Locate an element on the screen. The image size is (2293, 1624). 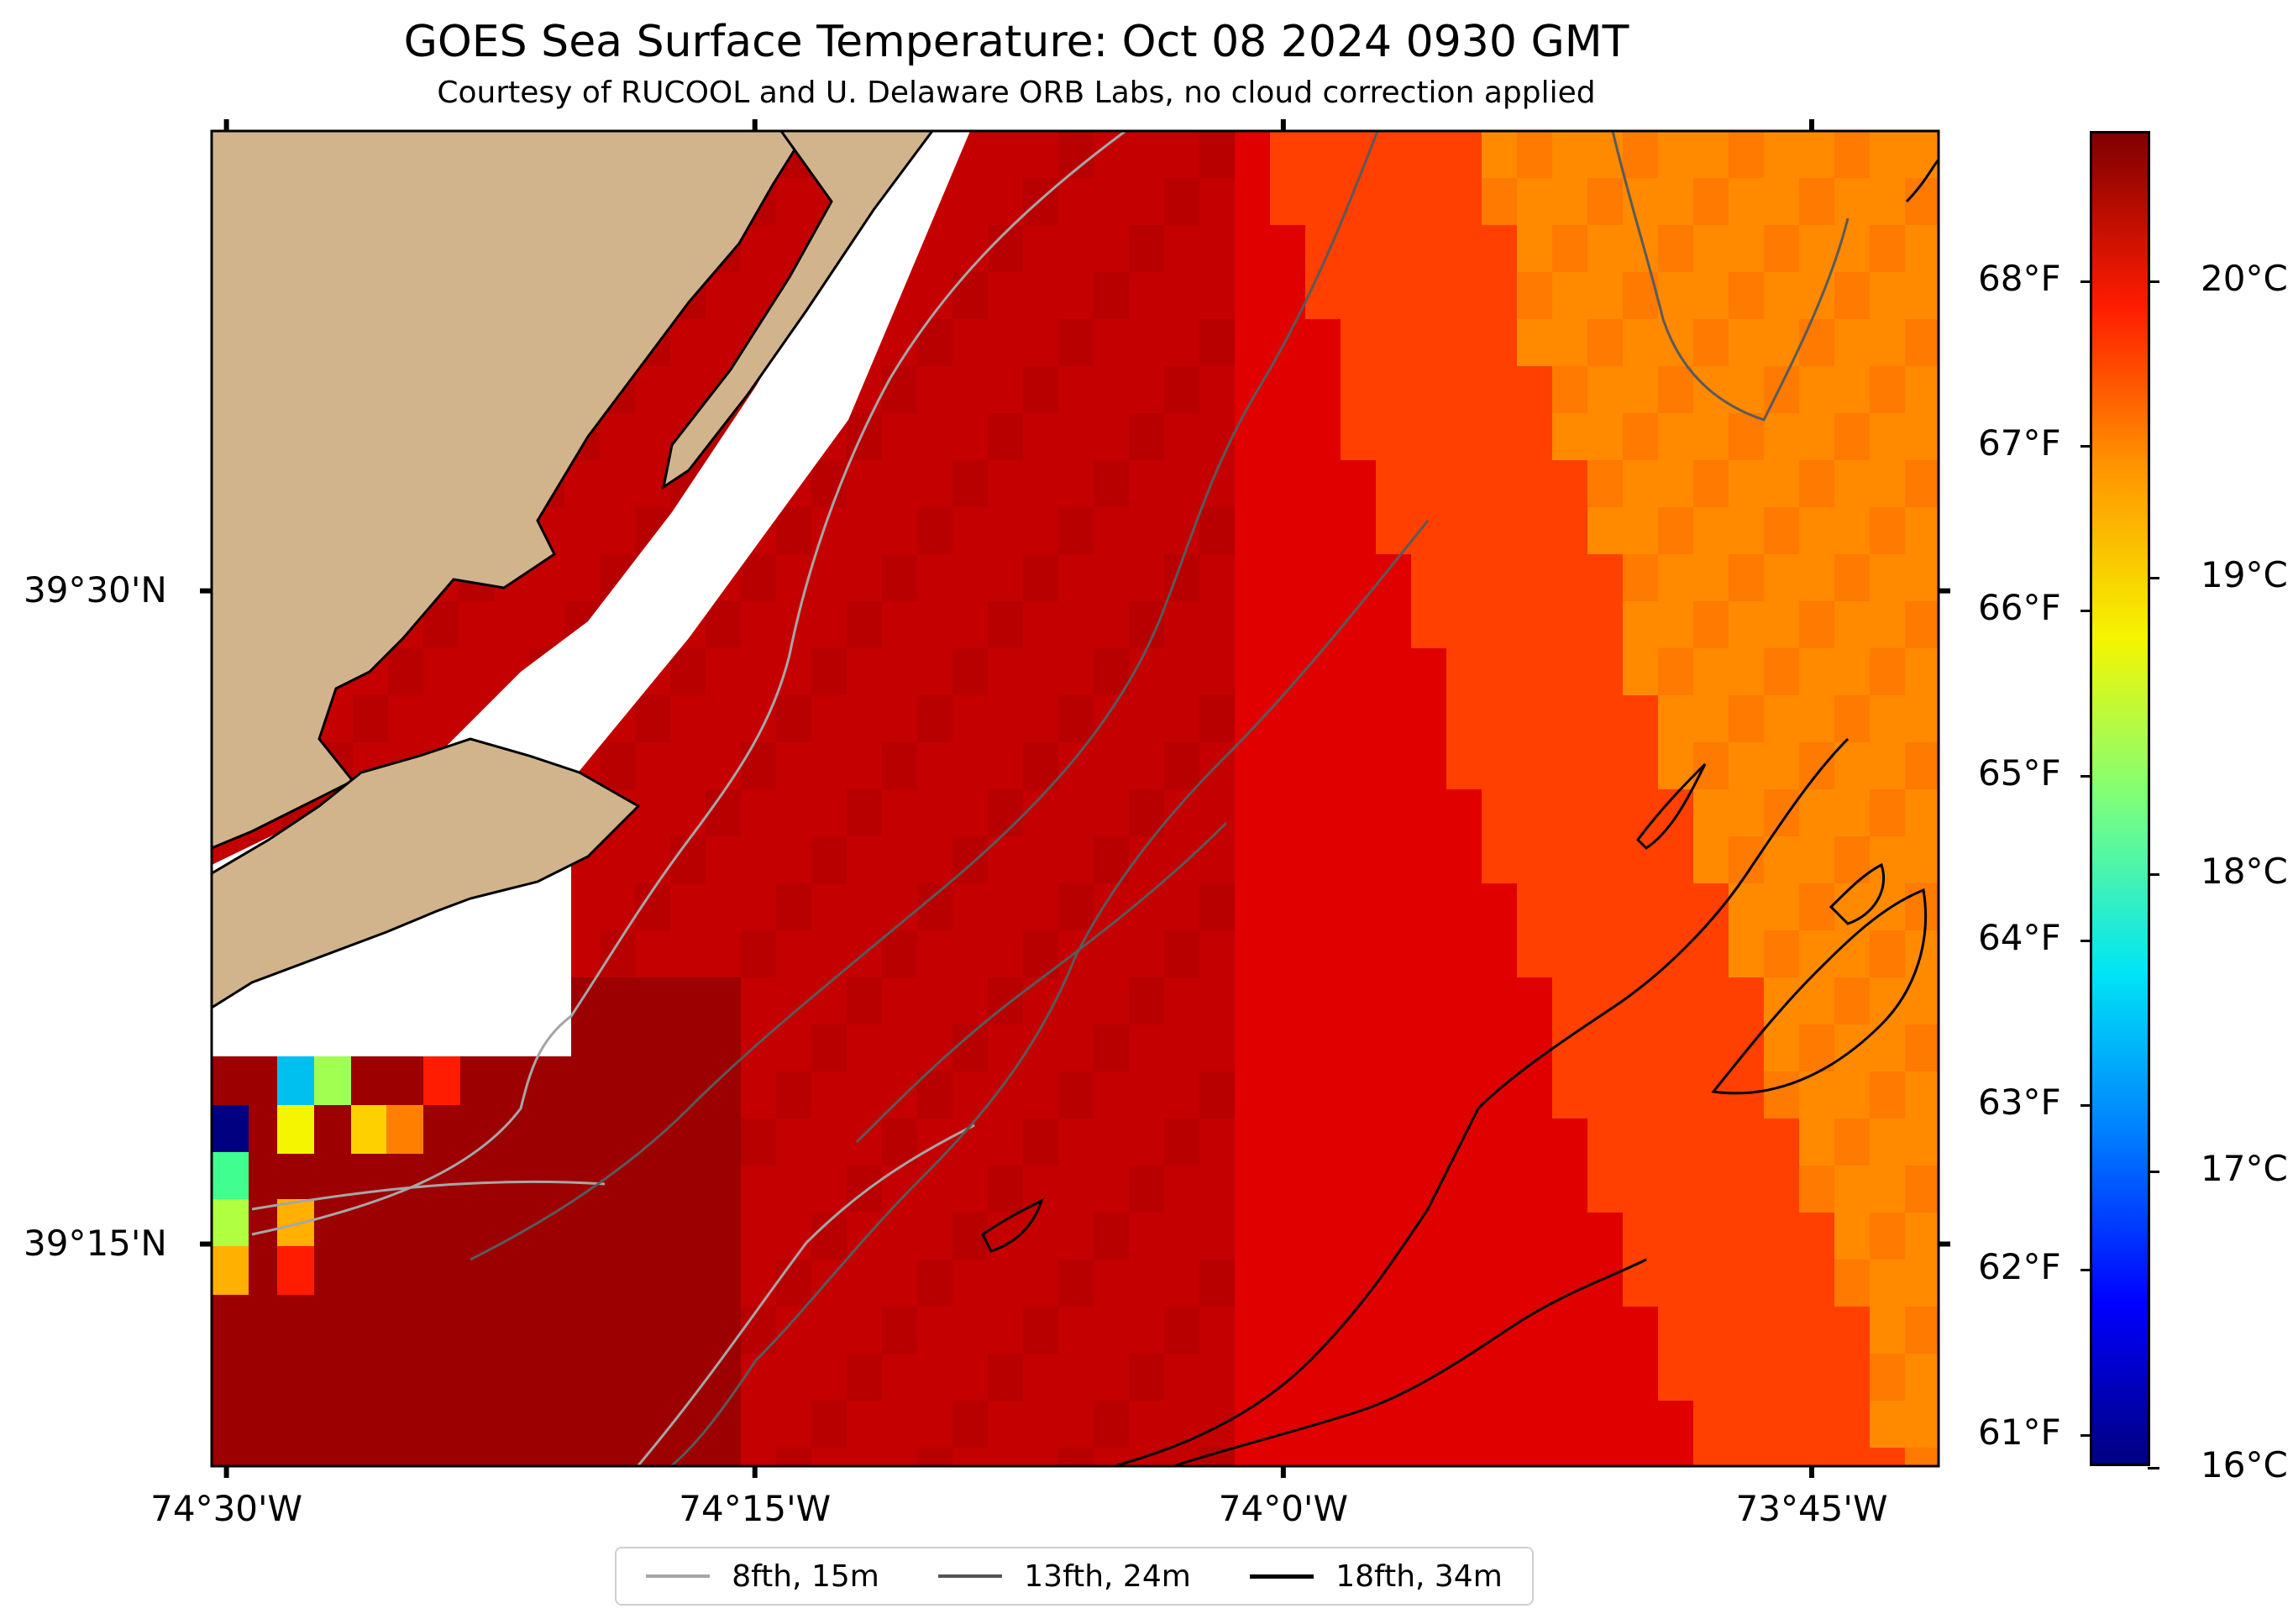
legend-item: 8fth, 15m is located at coordinates (762, 1577).